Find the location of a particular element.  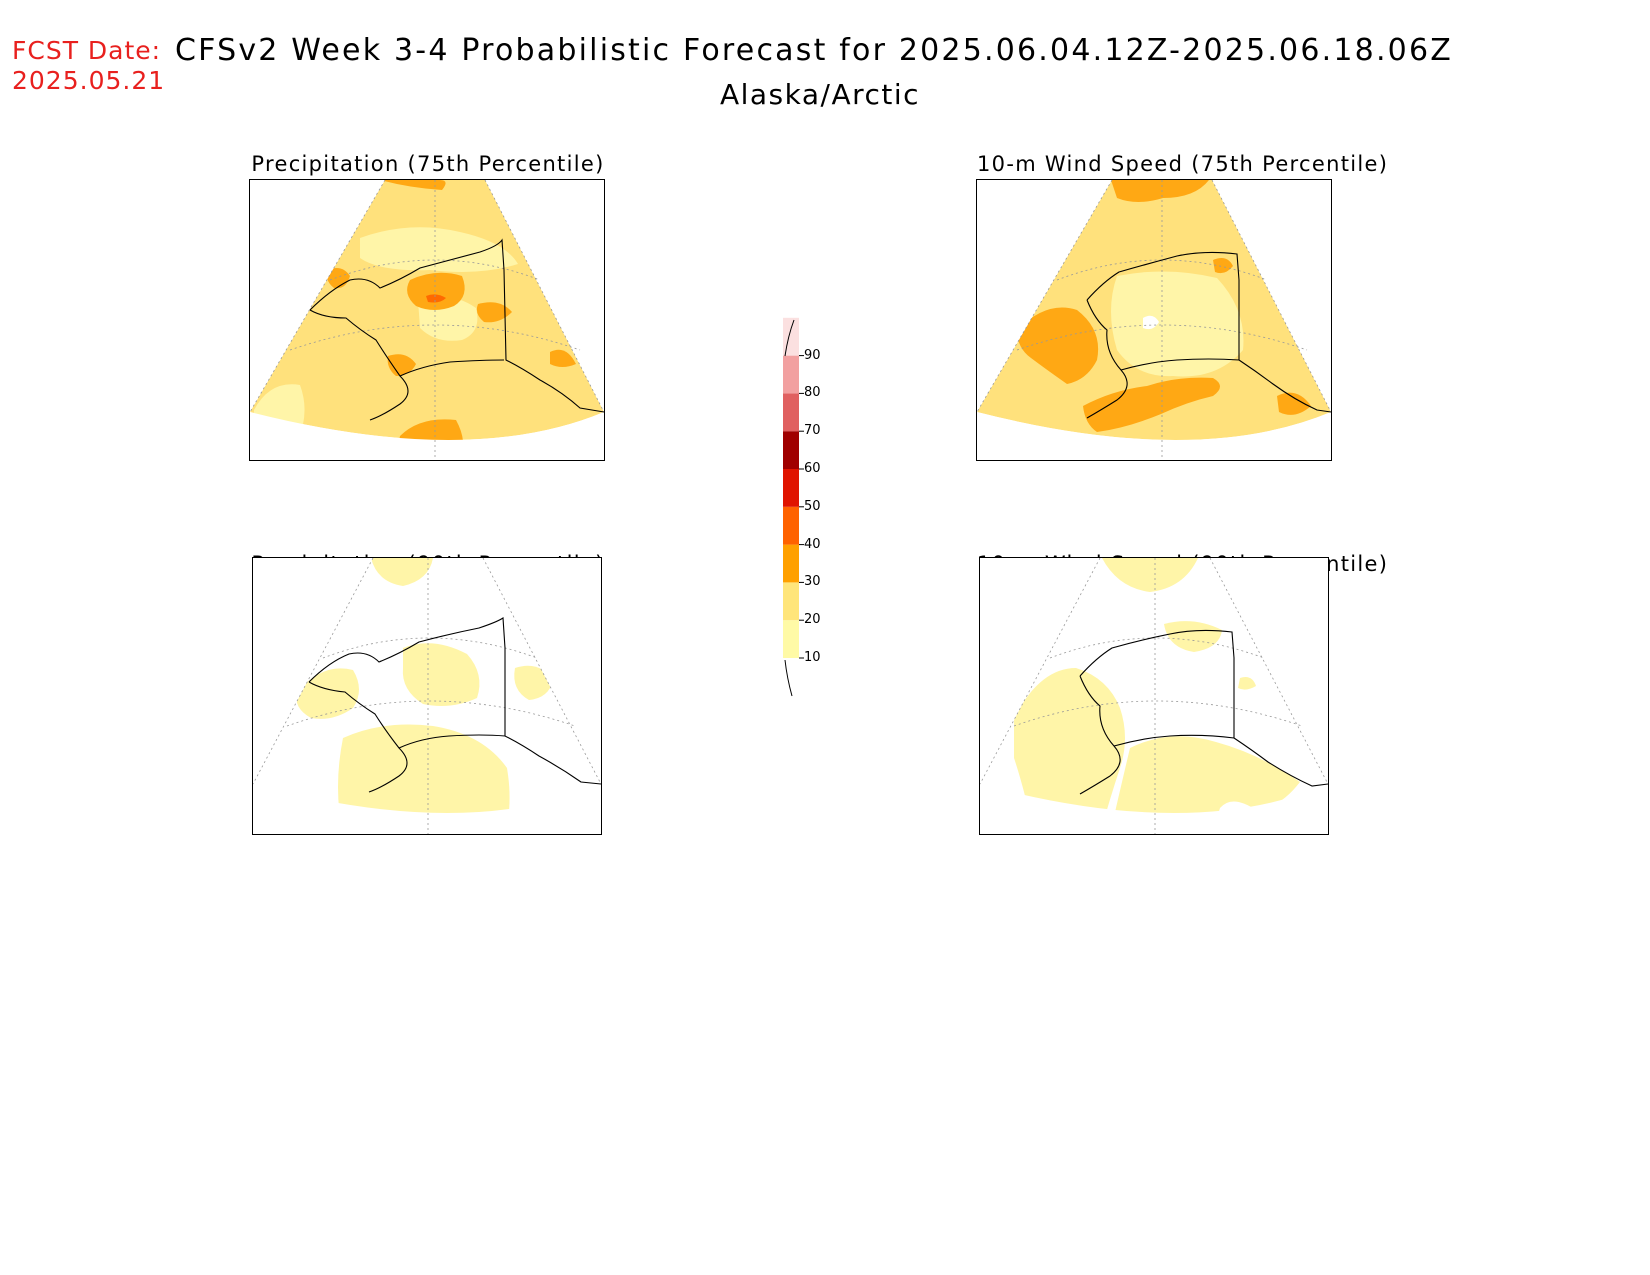

higher-prob-patch-southwest is located at coordinates (401, 365).